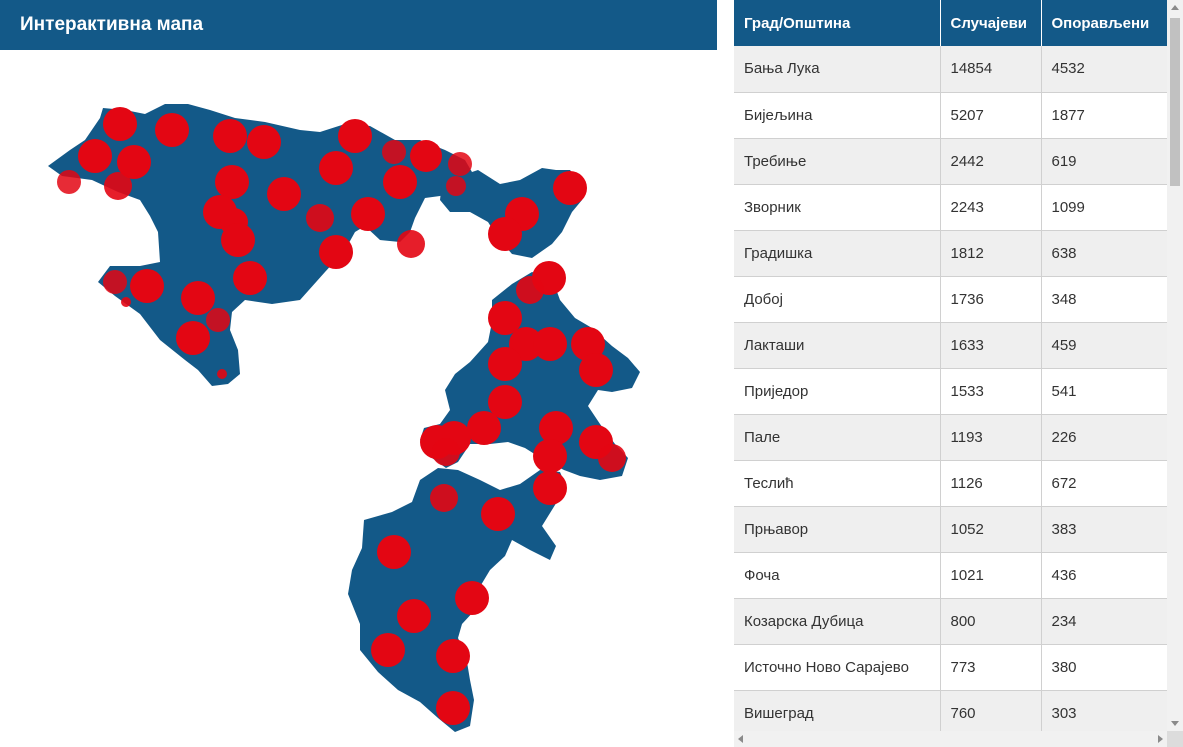 The image size is (1183, 747). I want to click on cell-cases: 760, so click(991, 713).